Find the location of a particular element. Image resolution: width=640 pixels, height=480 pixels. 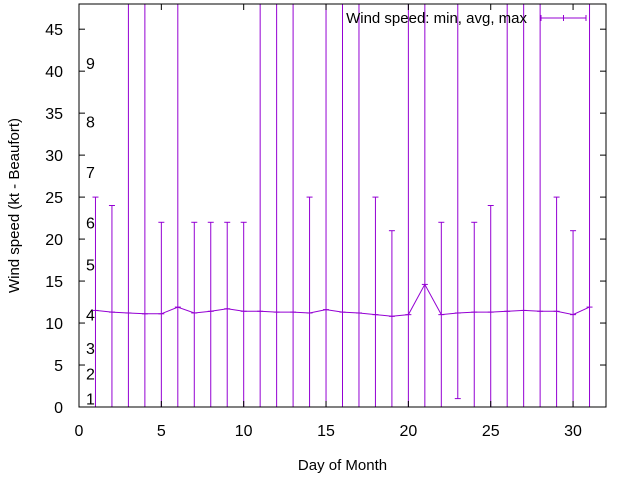

x-tick-label: 30 is located at coordinates (573, 431).